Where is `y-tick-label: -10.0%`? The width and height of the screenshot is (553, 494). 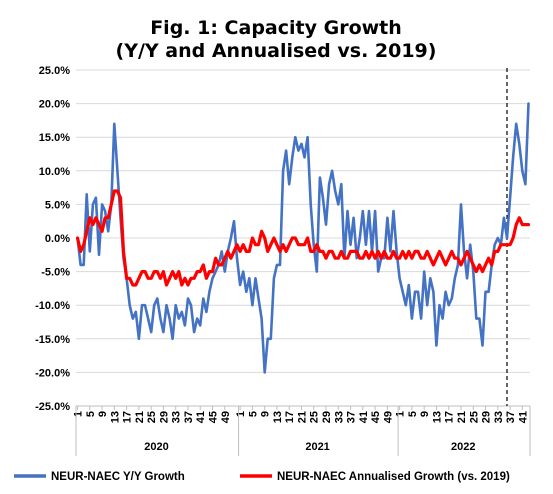 y-tick-label: -10.0% is located at coordinates (52, 306).